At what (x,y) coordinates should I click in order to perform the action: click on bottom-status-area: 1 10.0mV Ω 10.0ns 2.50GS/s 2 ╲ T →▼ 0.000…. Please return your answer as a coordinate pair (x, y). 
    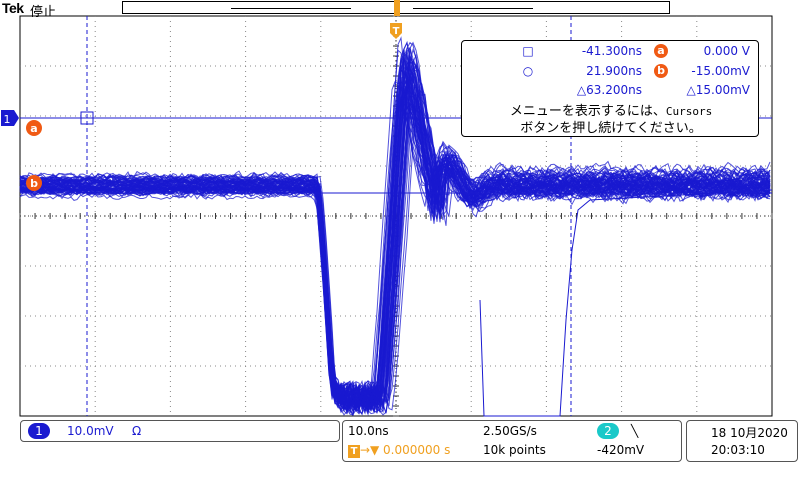
    Looking at the image, I should click on (400, 449).